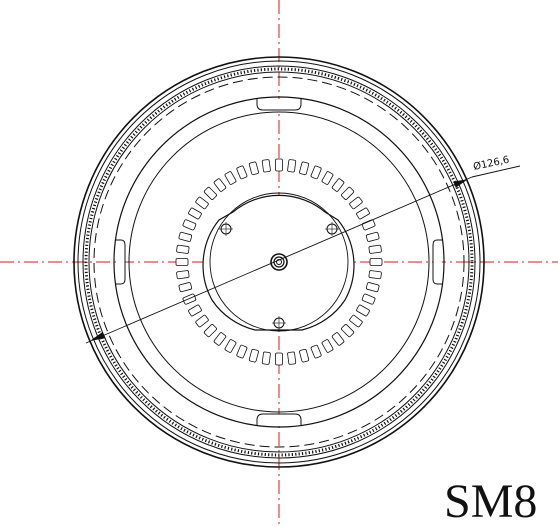 The height and width of the screenshot is (527, 558). What do you see at coordinates (279, 419) in the screenshot?
I see `bottom-tab` at bounding box center [279, 419].